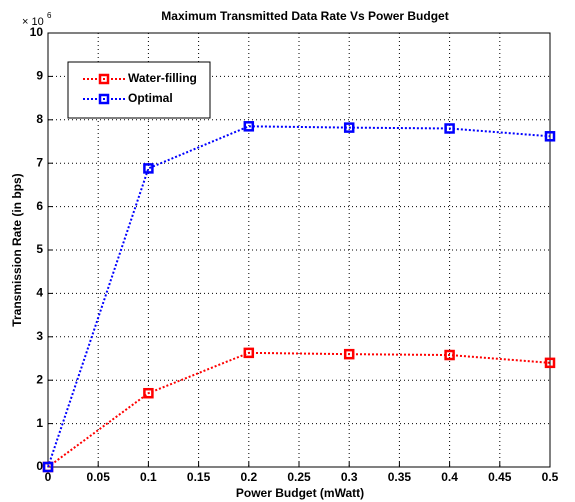 This screenshot has height=502, width=575. I want to click on legend-label: Water-filling, so click(162, 78).